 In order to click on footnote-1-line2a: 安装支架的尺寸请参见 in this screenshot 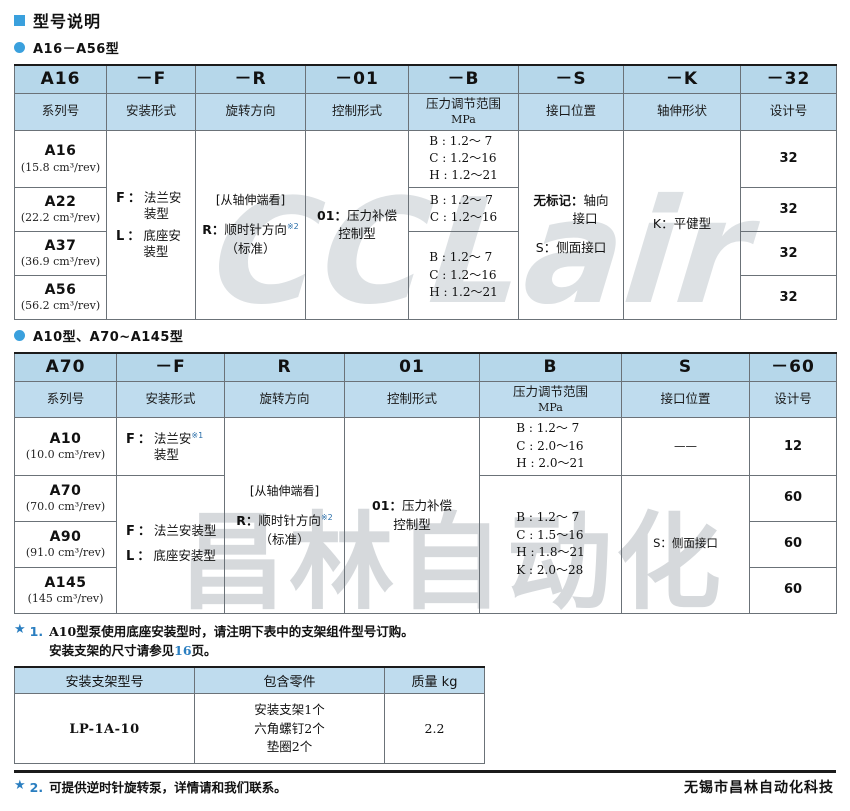, I will do `click(112, 651)`.